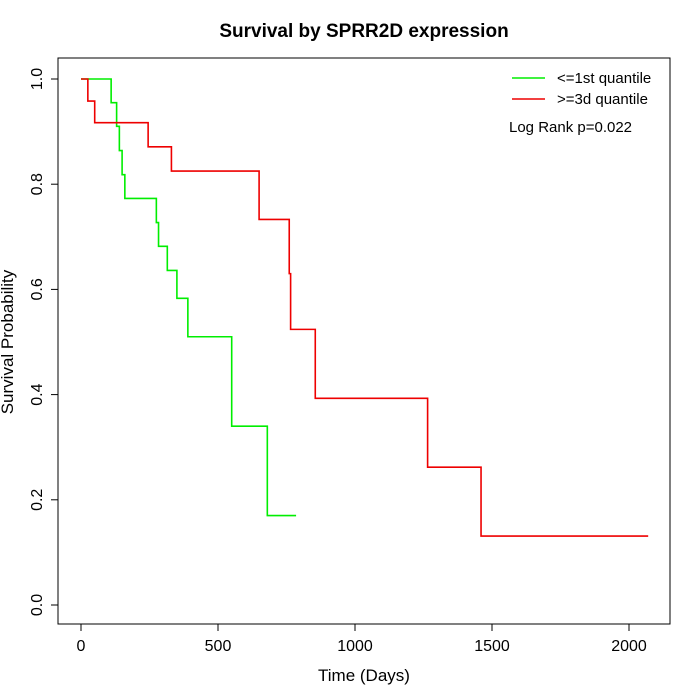 Image resolution: width=700 pixels, height=700 pixels. I want to click on x-tick-label: 0, so click(81, 646).